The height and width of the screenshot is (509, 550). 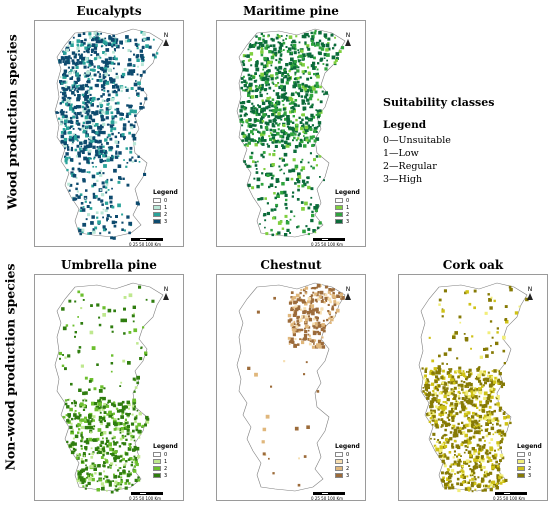 What do you see at coordinates (348, 475) in the screenshot?
I see `map-legend-label: 3` at bounding box center [348, 475].